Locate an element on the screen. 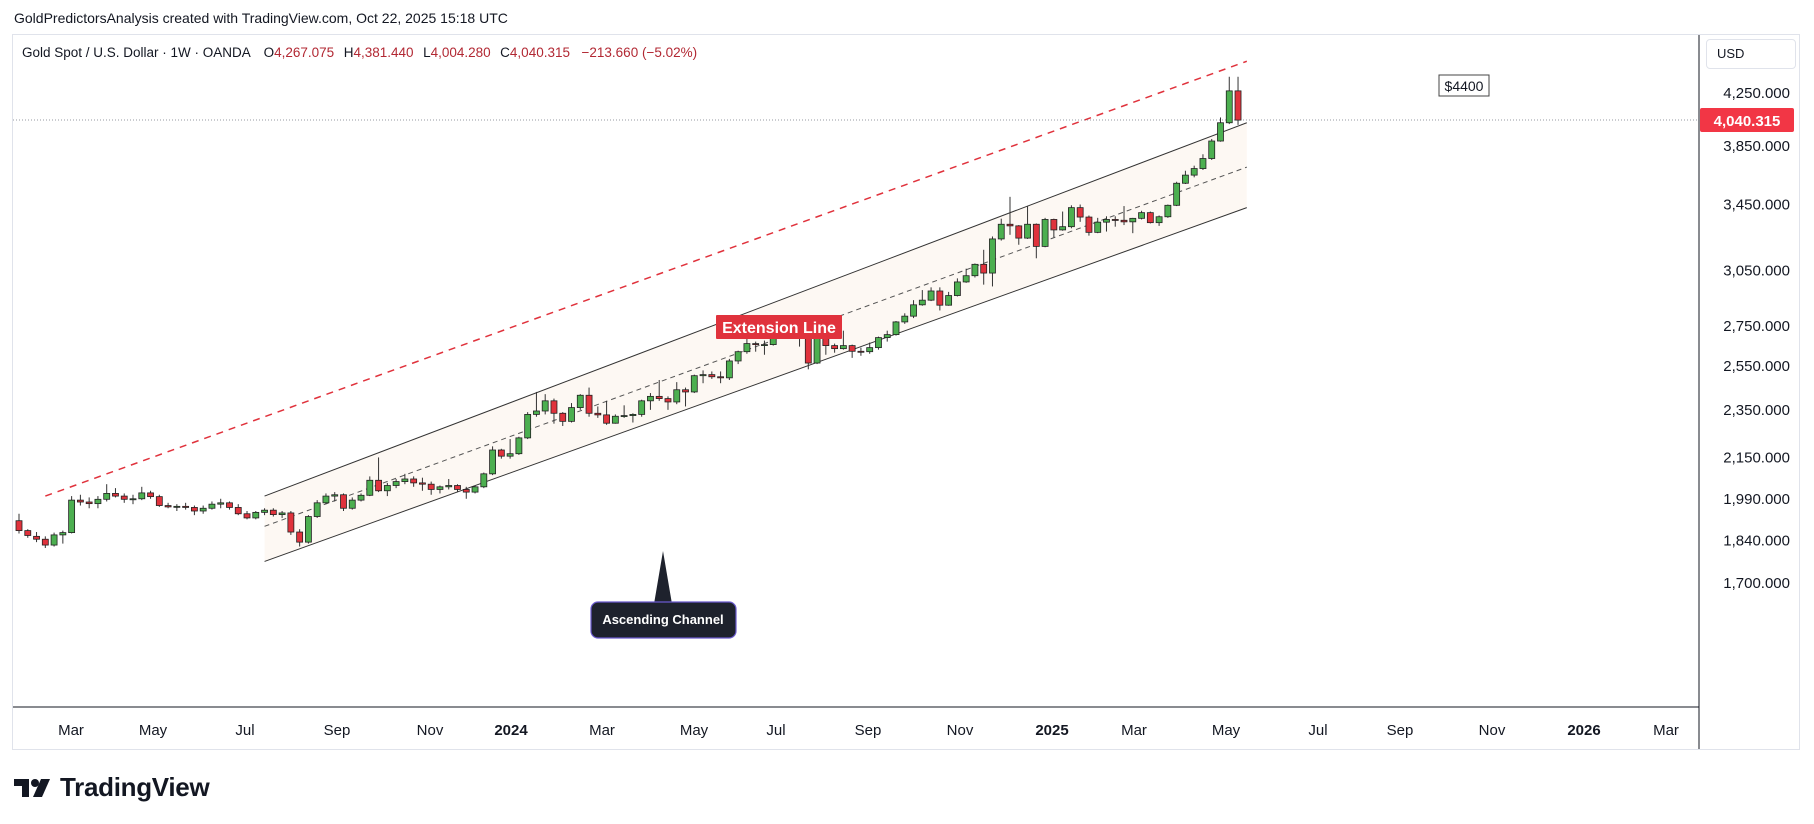  currency-selector-button: USD is located at coordinates (1751, 54).